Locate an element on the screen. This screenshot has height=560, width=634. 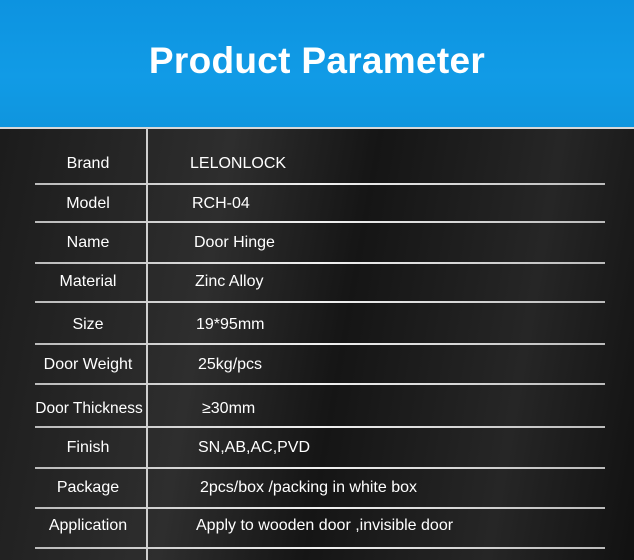
param-label: Model is located at coordinates (88, 203).